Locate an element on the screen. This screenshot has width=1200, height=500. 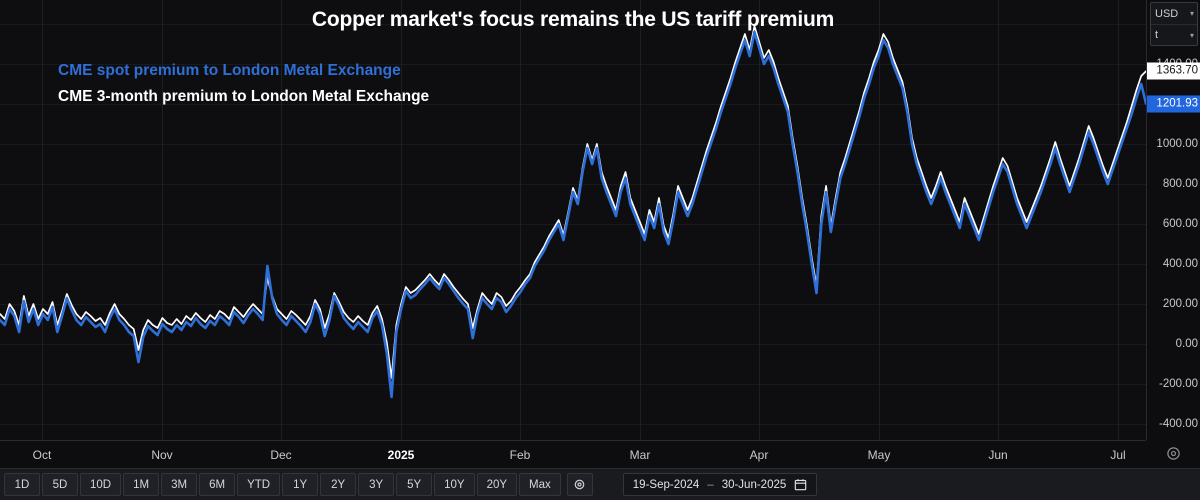
range-button-2y: 2Y is located at coordinates (338, 484).